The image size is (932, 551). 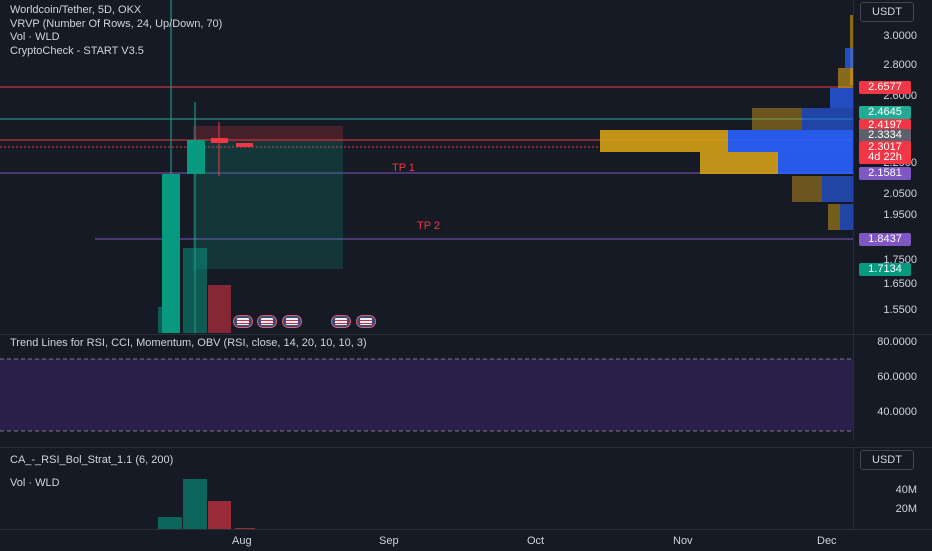 What do you see at coordinates (536, 541) in the screenshot?
I see `time-label: Oct` at bounding box center [536, 541].